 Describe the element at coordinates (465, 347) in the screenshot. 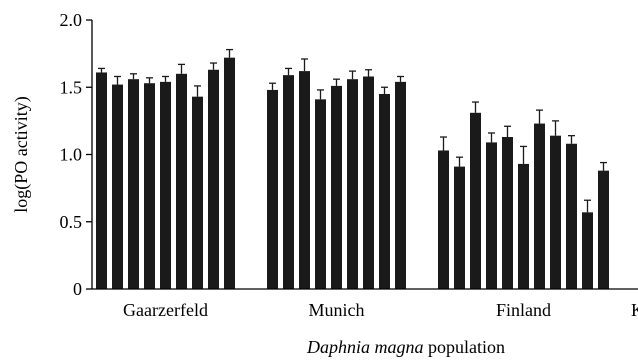

I see `x-axis-title-rest: population` at that location.